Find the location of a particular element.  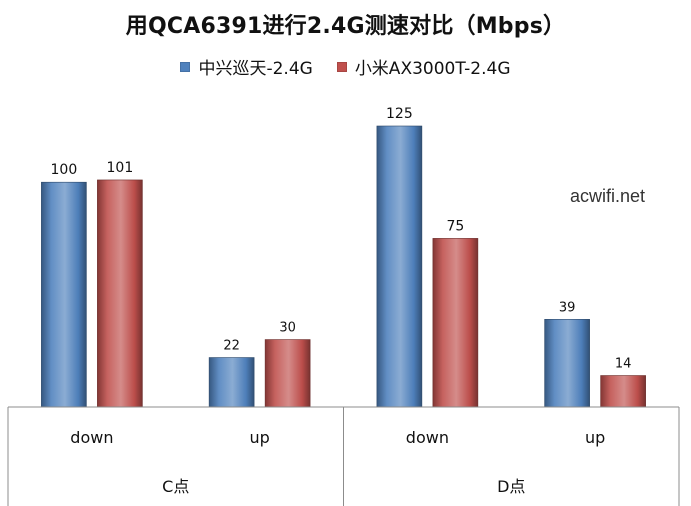

legend-label-series-2: 小米AX3000T-2.4G is located at coordinates (432, 69).